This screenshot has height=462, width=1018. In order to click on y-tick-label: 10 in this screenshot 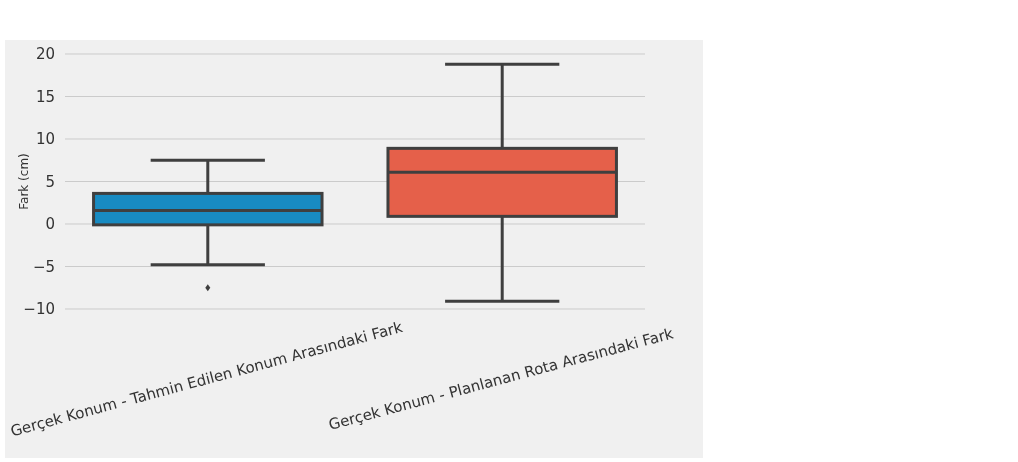, I will do `click(45, 139)`.